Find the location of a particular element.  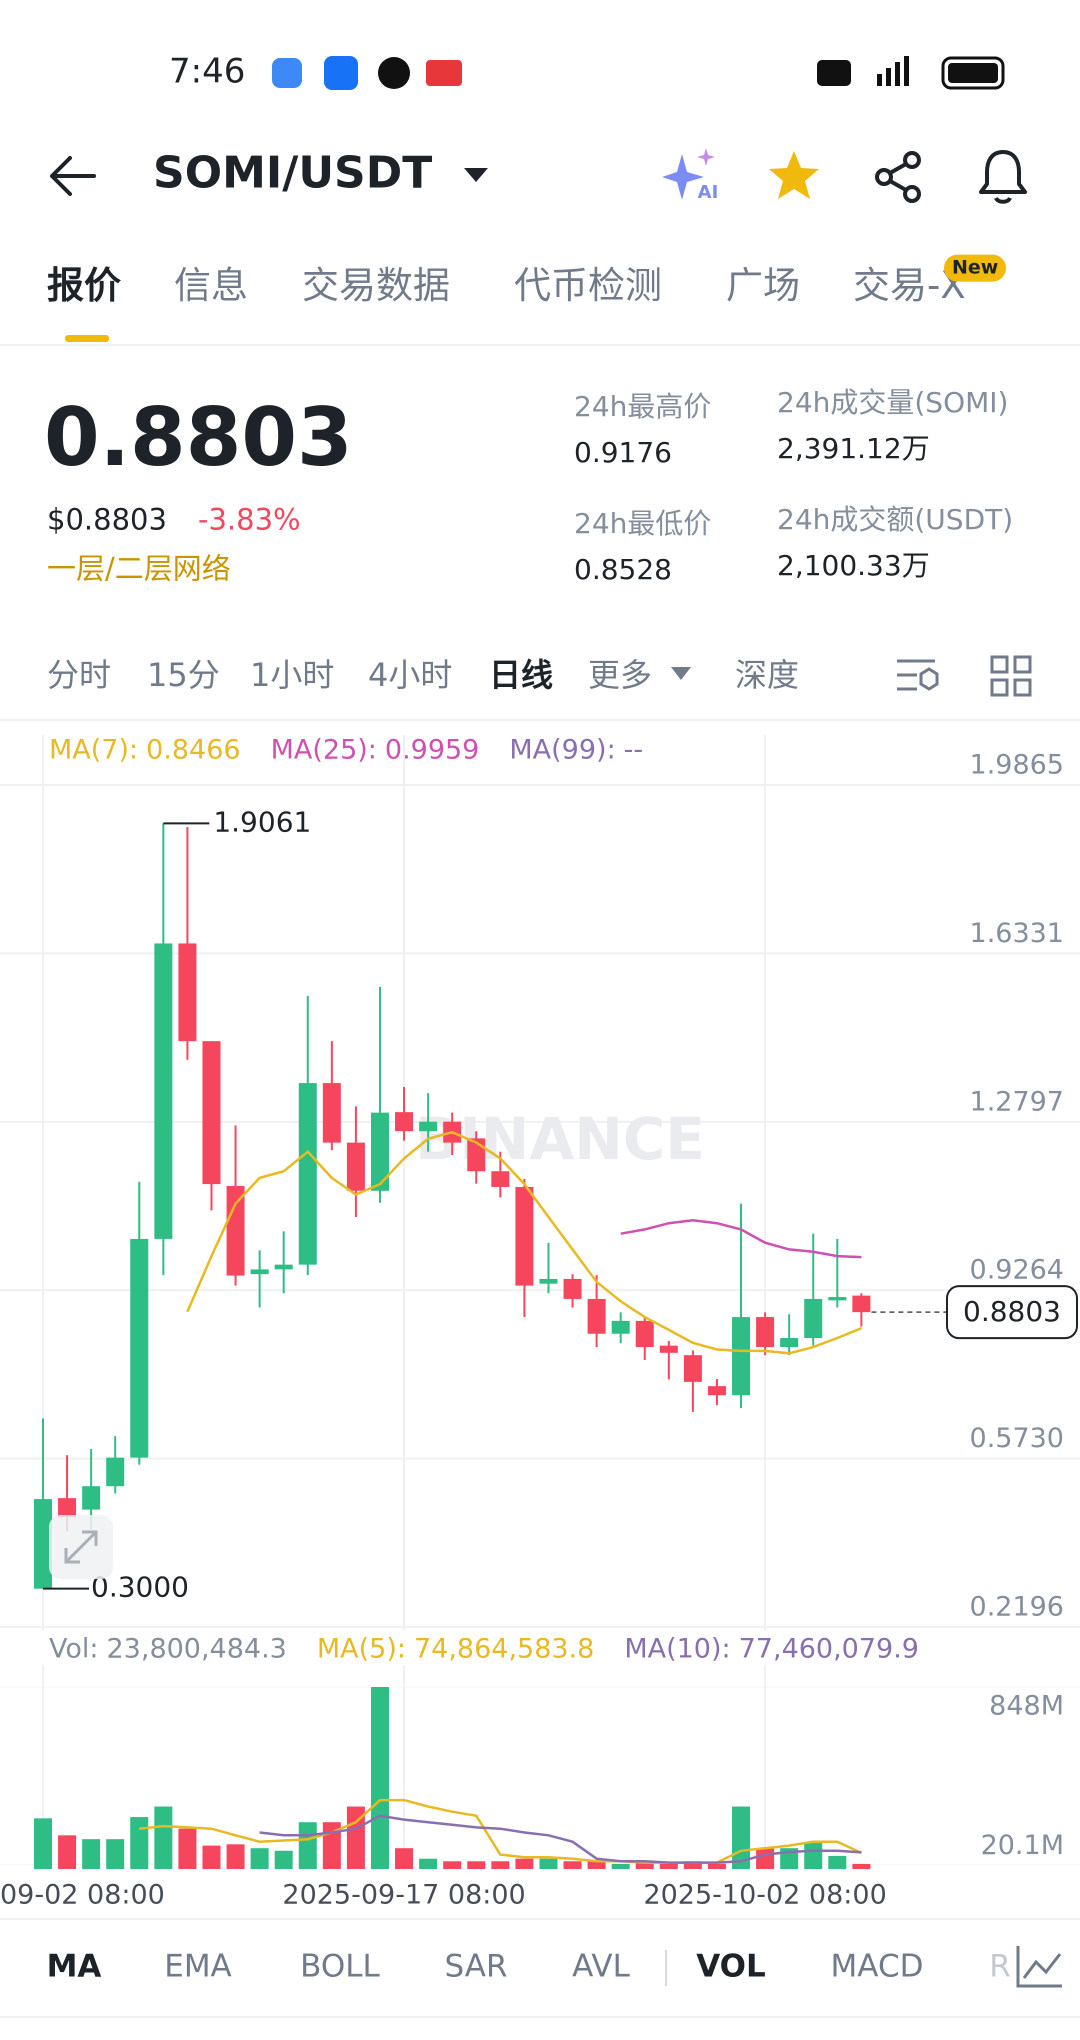

y-tick-label: 0.9264 is located at coordinates (1017, 1270).